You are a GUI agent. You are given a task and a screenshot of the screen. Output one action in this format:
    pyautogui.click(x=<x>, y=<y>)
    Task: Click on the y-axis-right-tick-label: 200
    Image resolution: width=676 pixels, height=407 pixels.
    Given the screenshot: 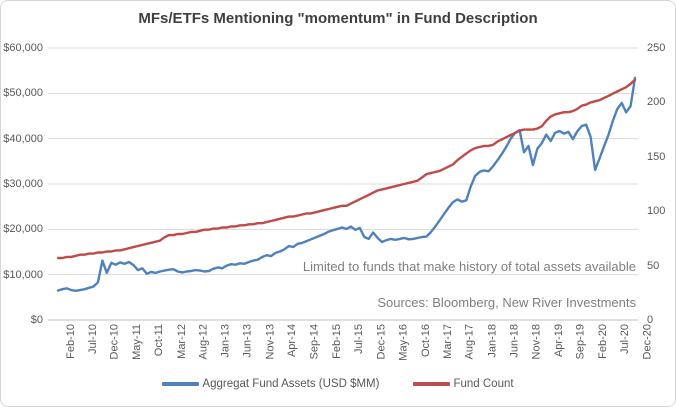 What is the action you would take?
    pyautogui.click(x=656, y=102)
    